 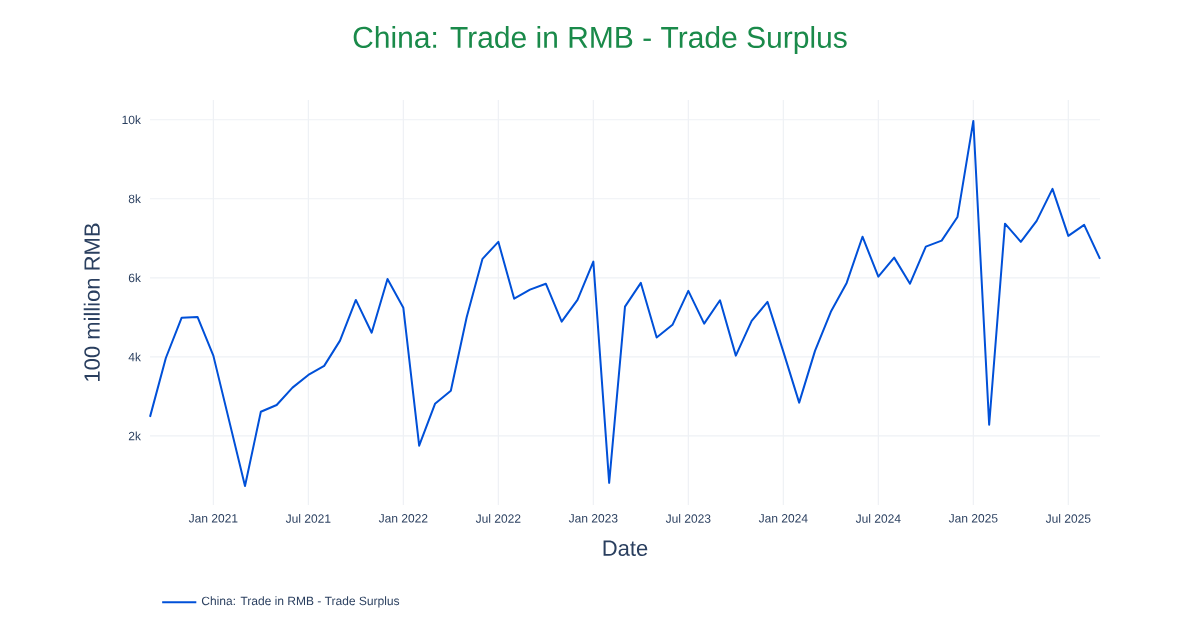 What do you see at coordinates (213, 518) in the screenshot?
I see `x-tick-label: Jan 2021` at bounding box center [213, 518].